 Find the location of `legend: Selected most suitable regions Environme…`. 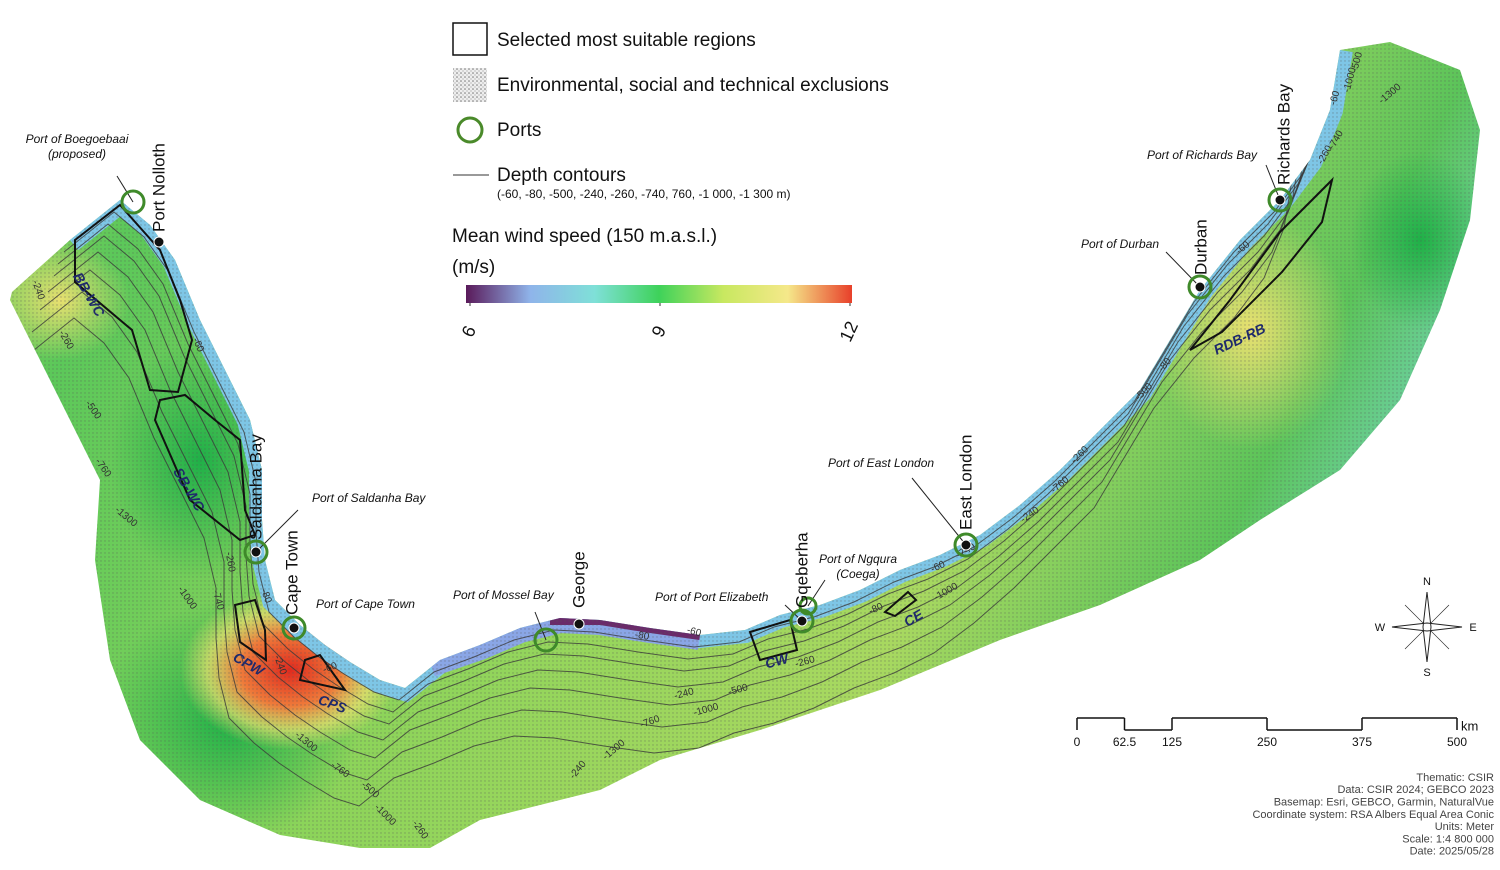

legend: Selected most suitable regions Environme… is located at coordinates (670, 183).